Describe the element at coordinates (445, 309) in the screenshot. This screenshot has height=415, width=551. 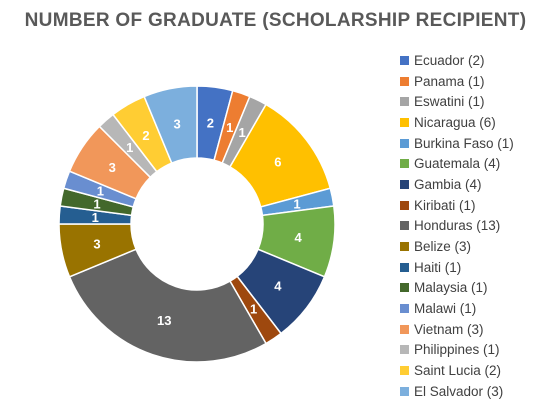
I see `legend-label: Malawi (1)` at that location.